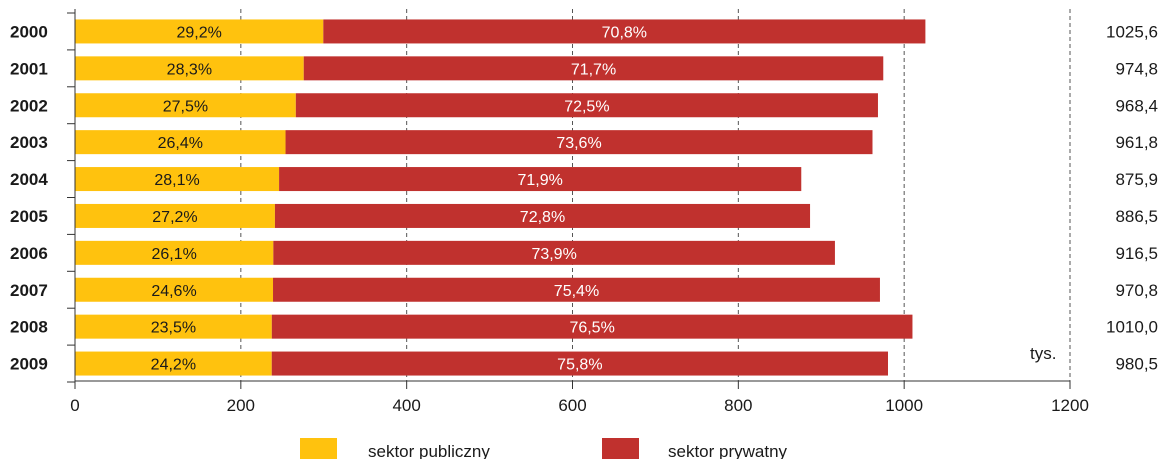  I want to click on year-label: 2006, so click(29, 253).